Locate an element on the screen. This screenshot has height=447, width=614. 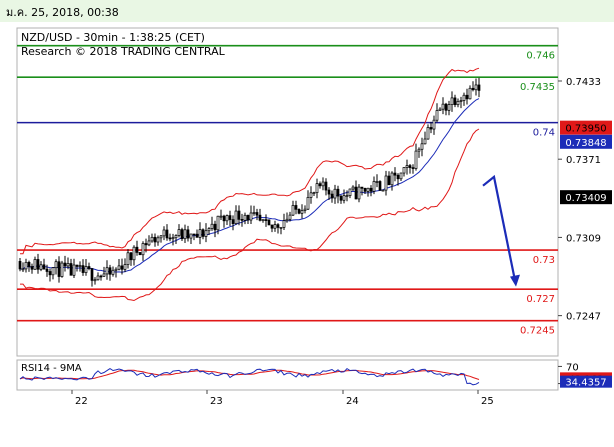
level-label-3: 0.73 is located at coordinates (544, 260).